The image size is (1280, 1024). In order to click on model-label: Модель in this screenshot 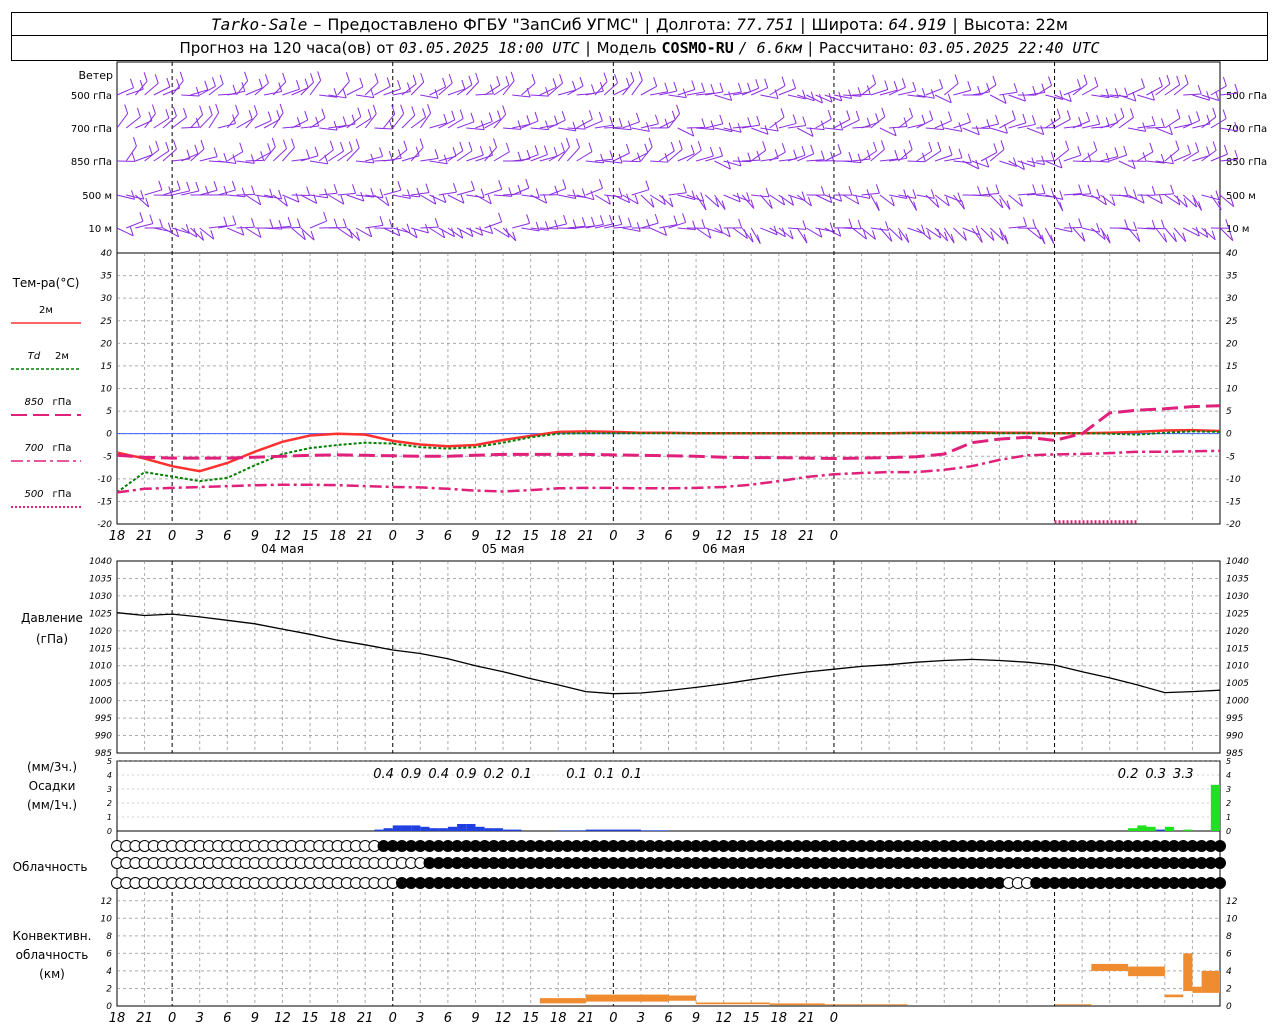, I will do `click(626, 48)`.